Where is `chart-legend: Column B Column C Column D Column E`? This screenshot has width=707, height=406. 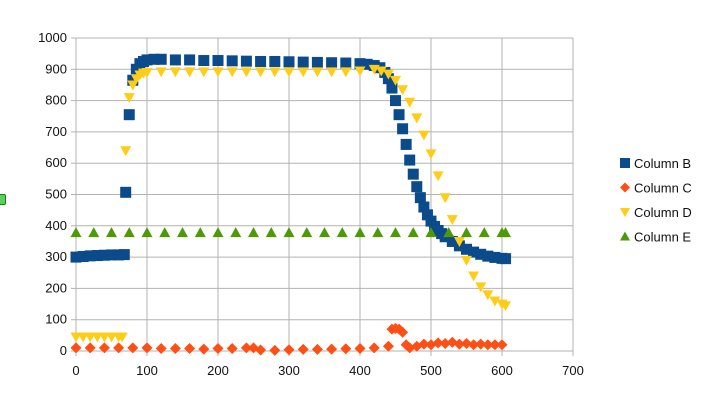
chart-legend: Column B Column C Column D Column E is located at coordinates (656, 200).